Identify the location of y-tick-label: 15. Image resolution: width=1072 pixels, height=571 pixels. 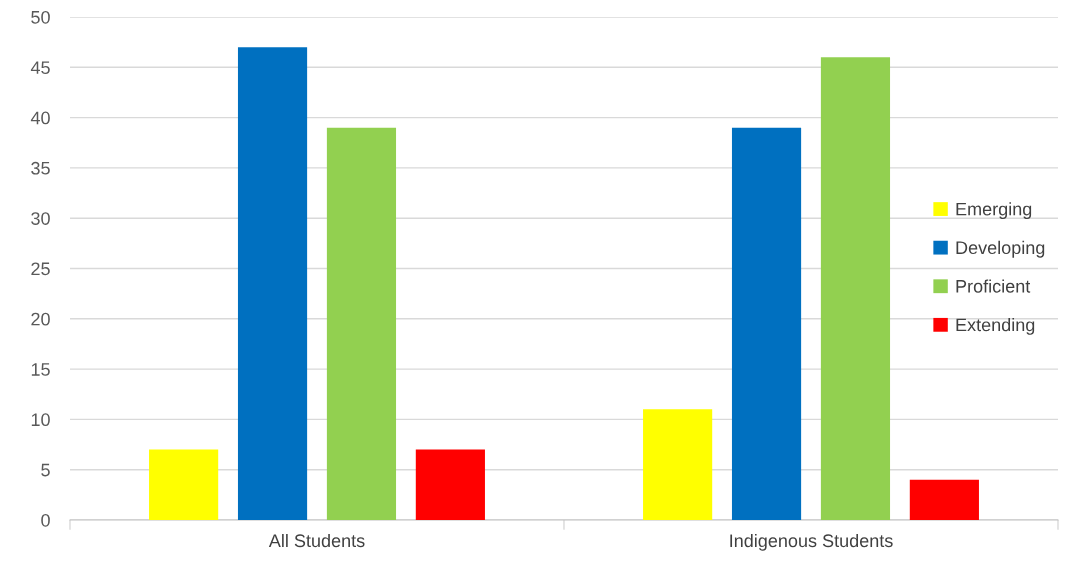
(40, 369).